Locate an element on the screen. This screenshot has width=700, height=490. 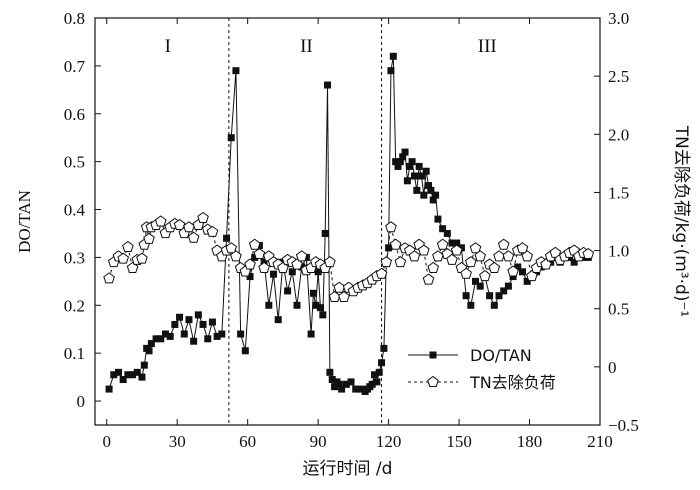
y-right-tick-label: 0 is located at coordinates (612, 367).